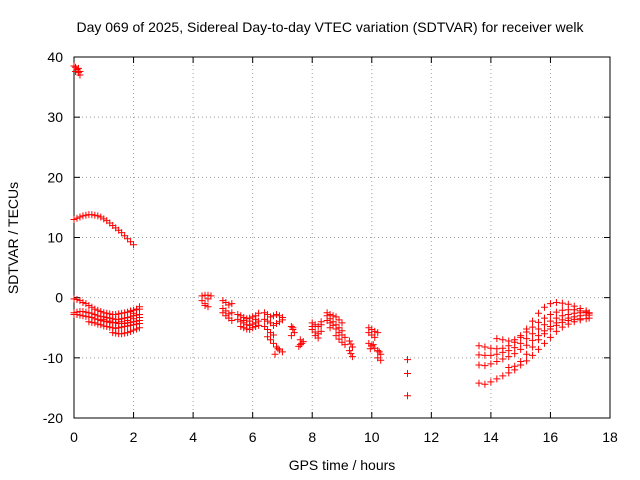  What do you see at coordinates (55, 238) in the screenshot?
I see `y-tick-label: 10` at bounding box center [55, 238].